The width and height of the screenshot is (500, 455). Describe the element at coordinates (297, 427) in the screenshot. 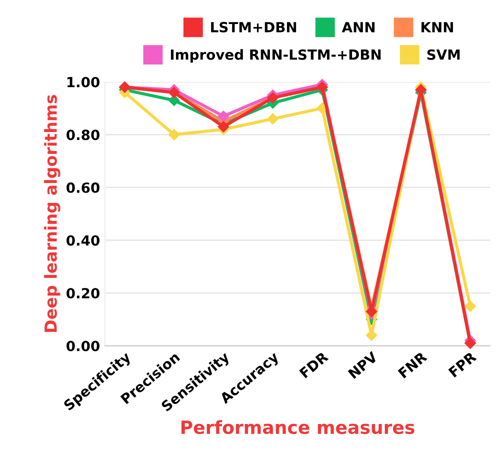

I see `x-axis-title: Performance measures` at that location.